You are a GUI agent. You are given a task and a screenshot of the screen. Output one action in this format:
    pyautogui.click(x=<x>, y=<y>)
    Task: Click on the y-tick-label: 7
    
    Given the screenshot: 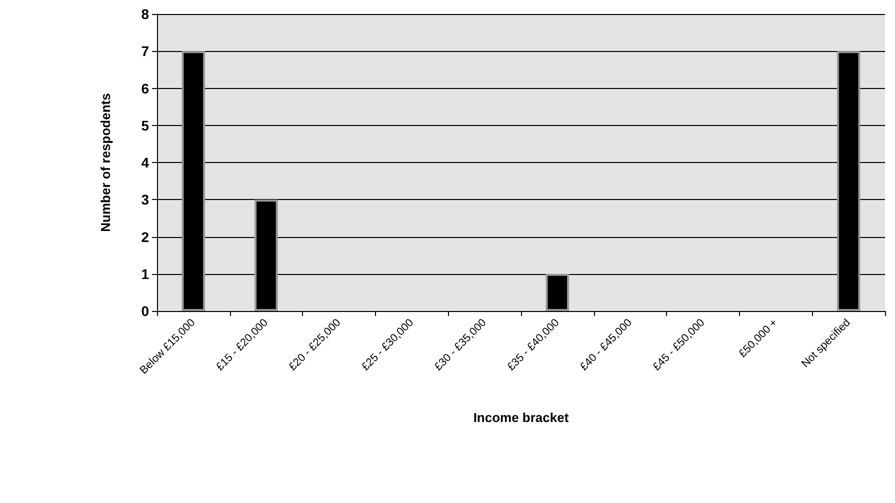 What is the action you would take?
    pyautogui.click(x=145, y=51)
    